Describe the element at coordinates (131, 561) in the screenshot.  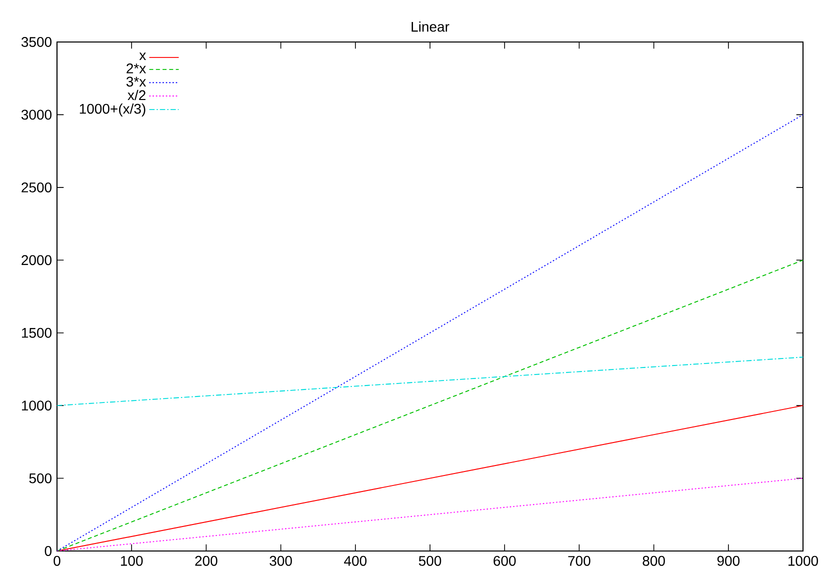
I see `x-tick-label: 100` at that location.